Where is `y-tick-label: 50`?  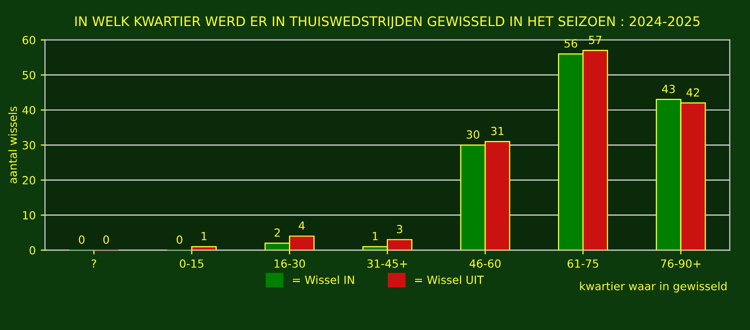 y-tick-label: 50 is located at coordinates (29, 75).